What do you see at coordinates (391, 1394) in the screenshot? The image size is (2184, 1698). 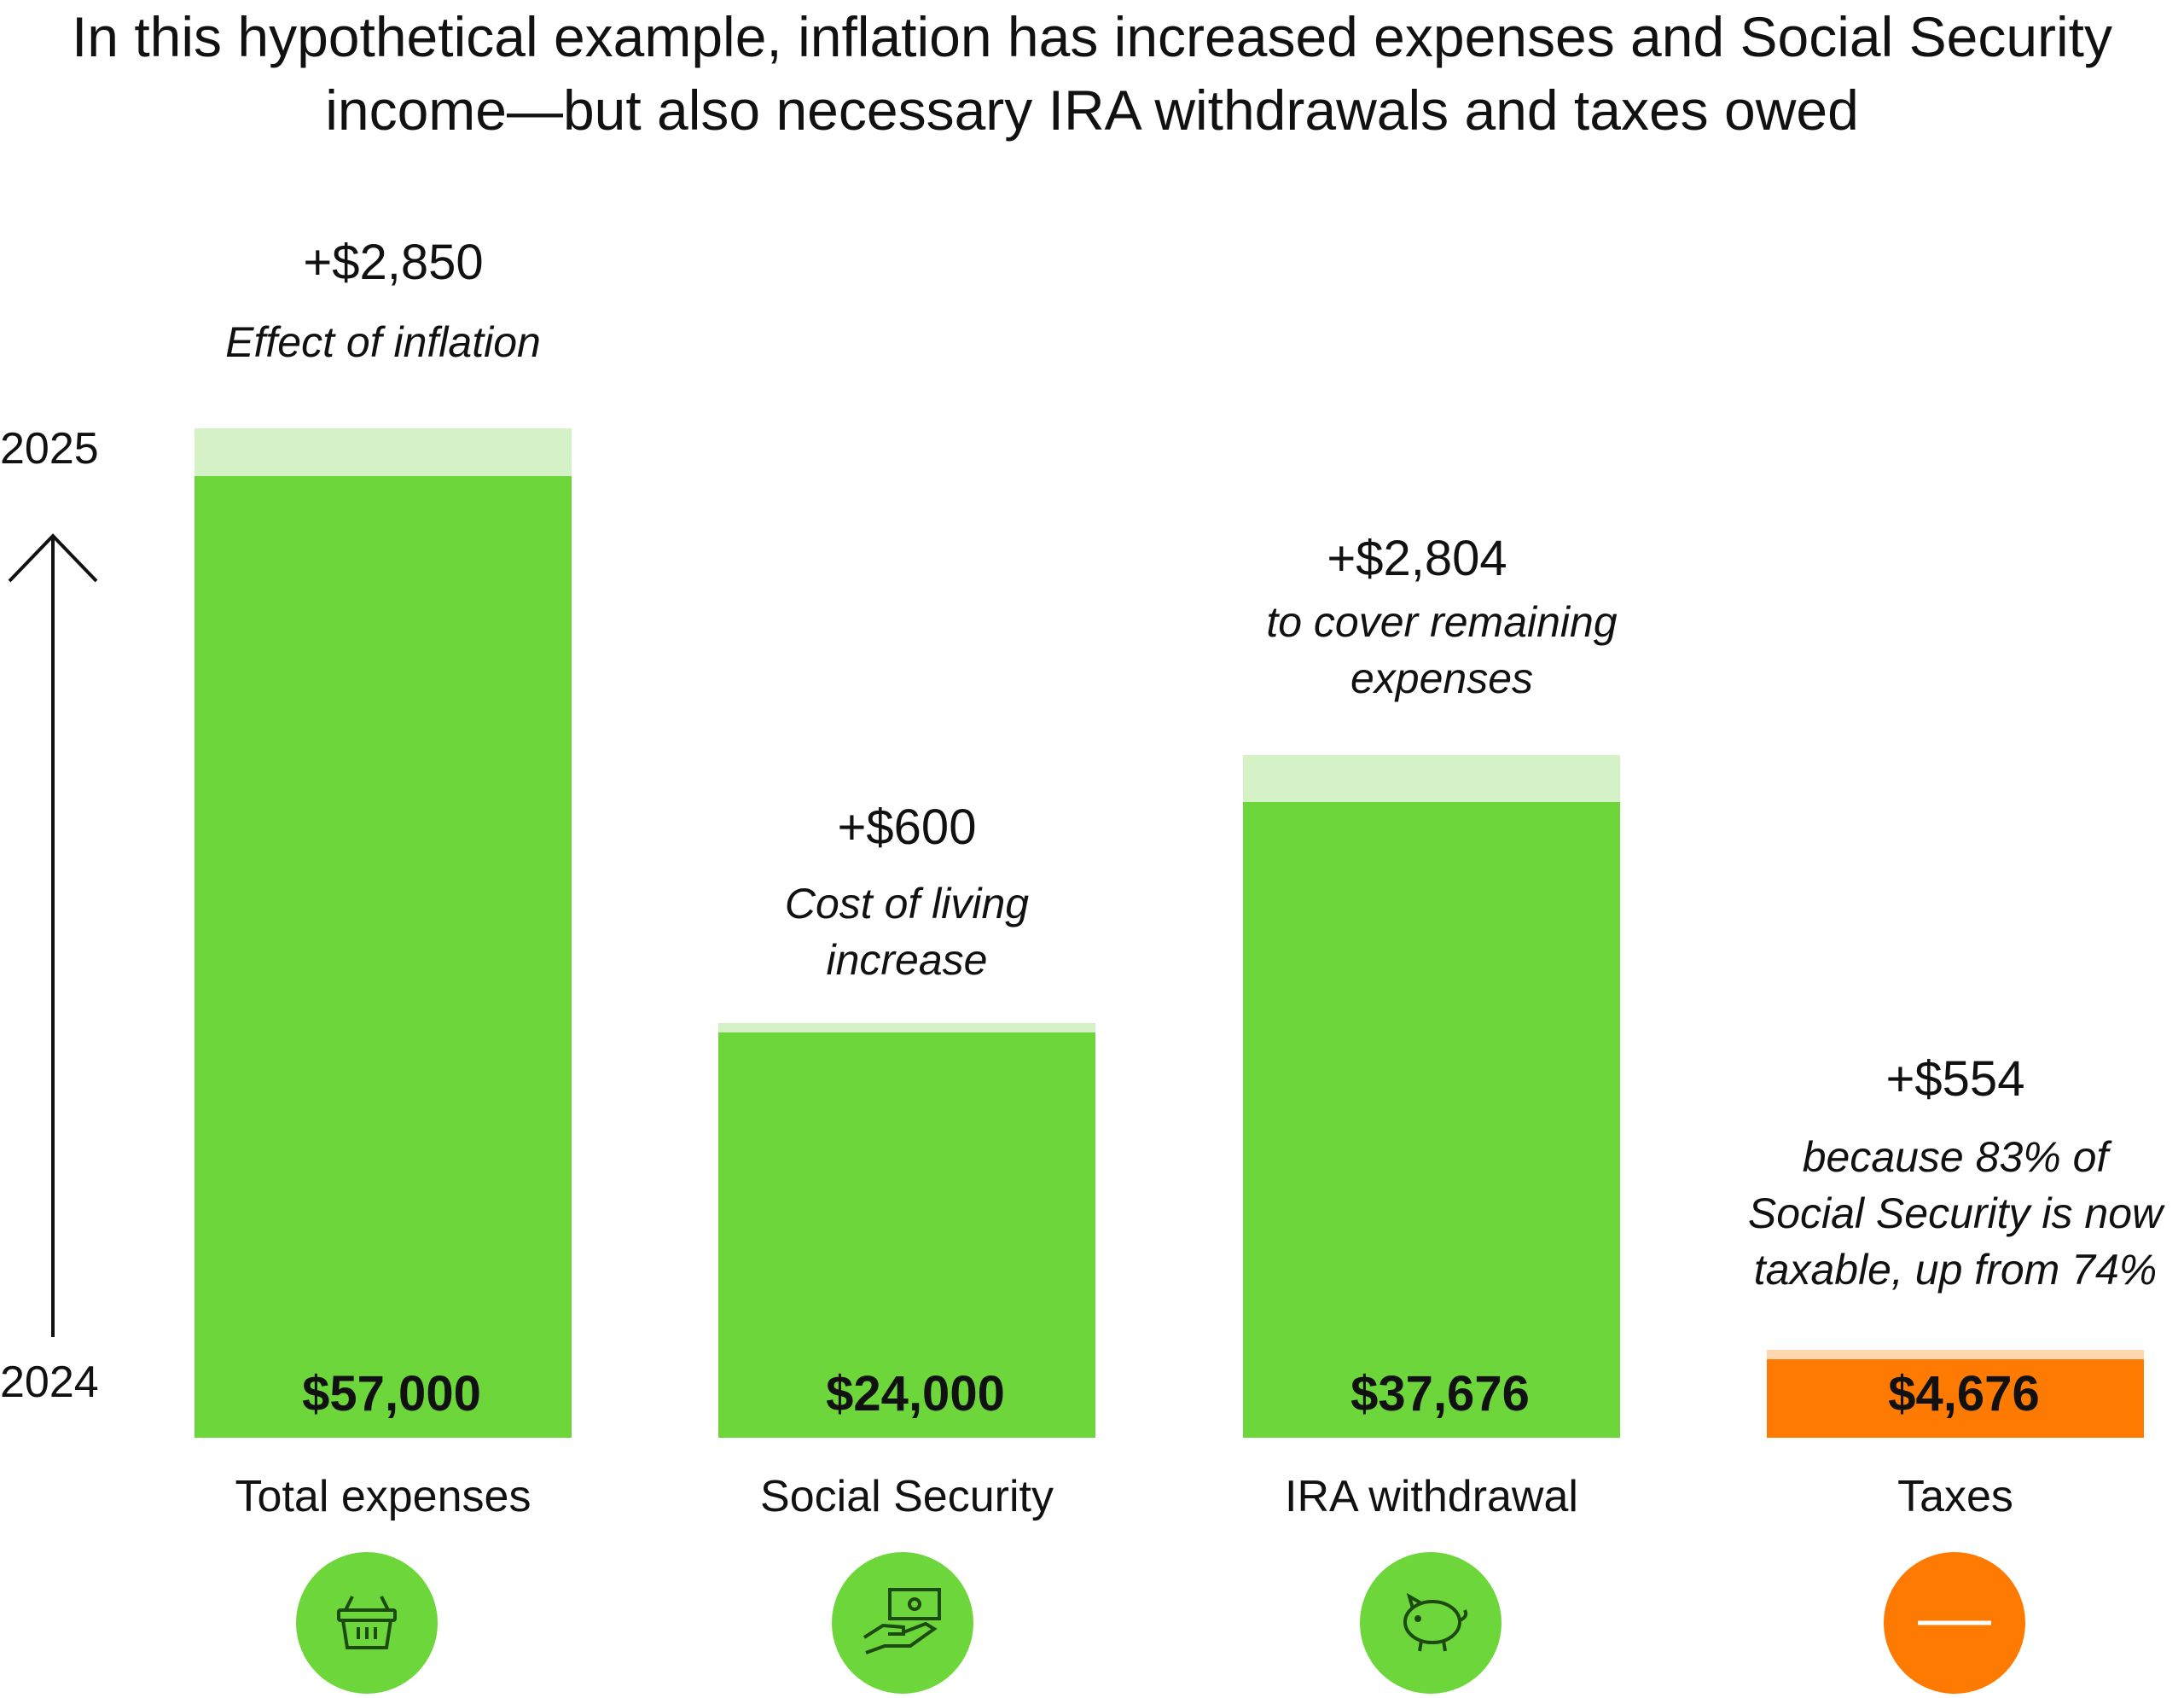 I see `value-label: $57,000` at bounding box center [391, 1394].